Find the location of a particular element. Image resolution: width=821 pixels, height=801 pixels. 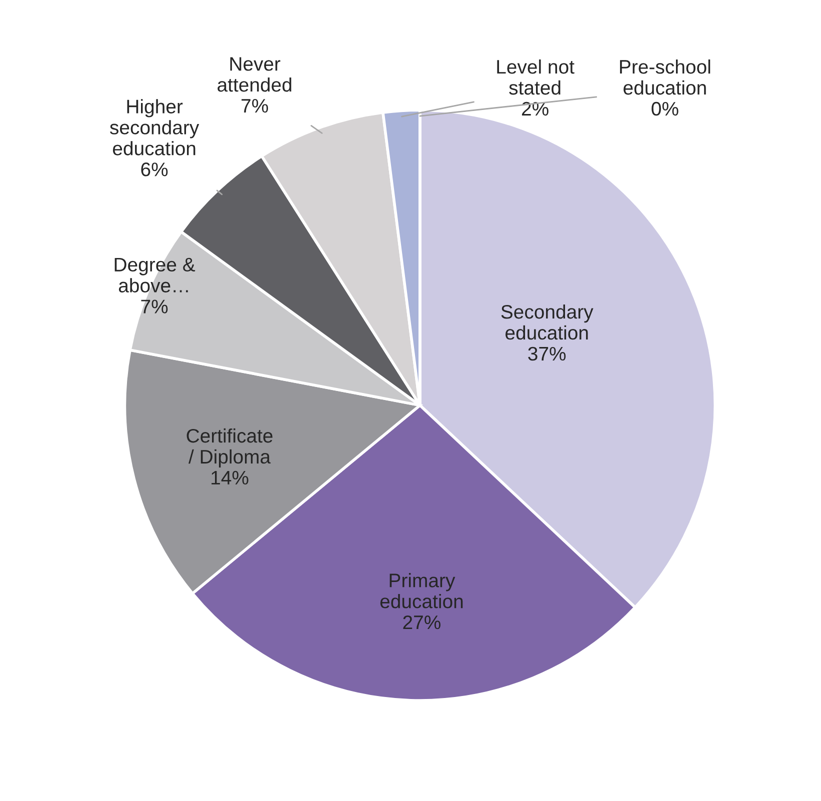

slice-label: Secondary education is located at coordinates (547, 322).